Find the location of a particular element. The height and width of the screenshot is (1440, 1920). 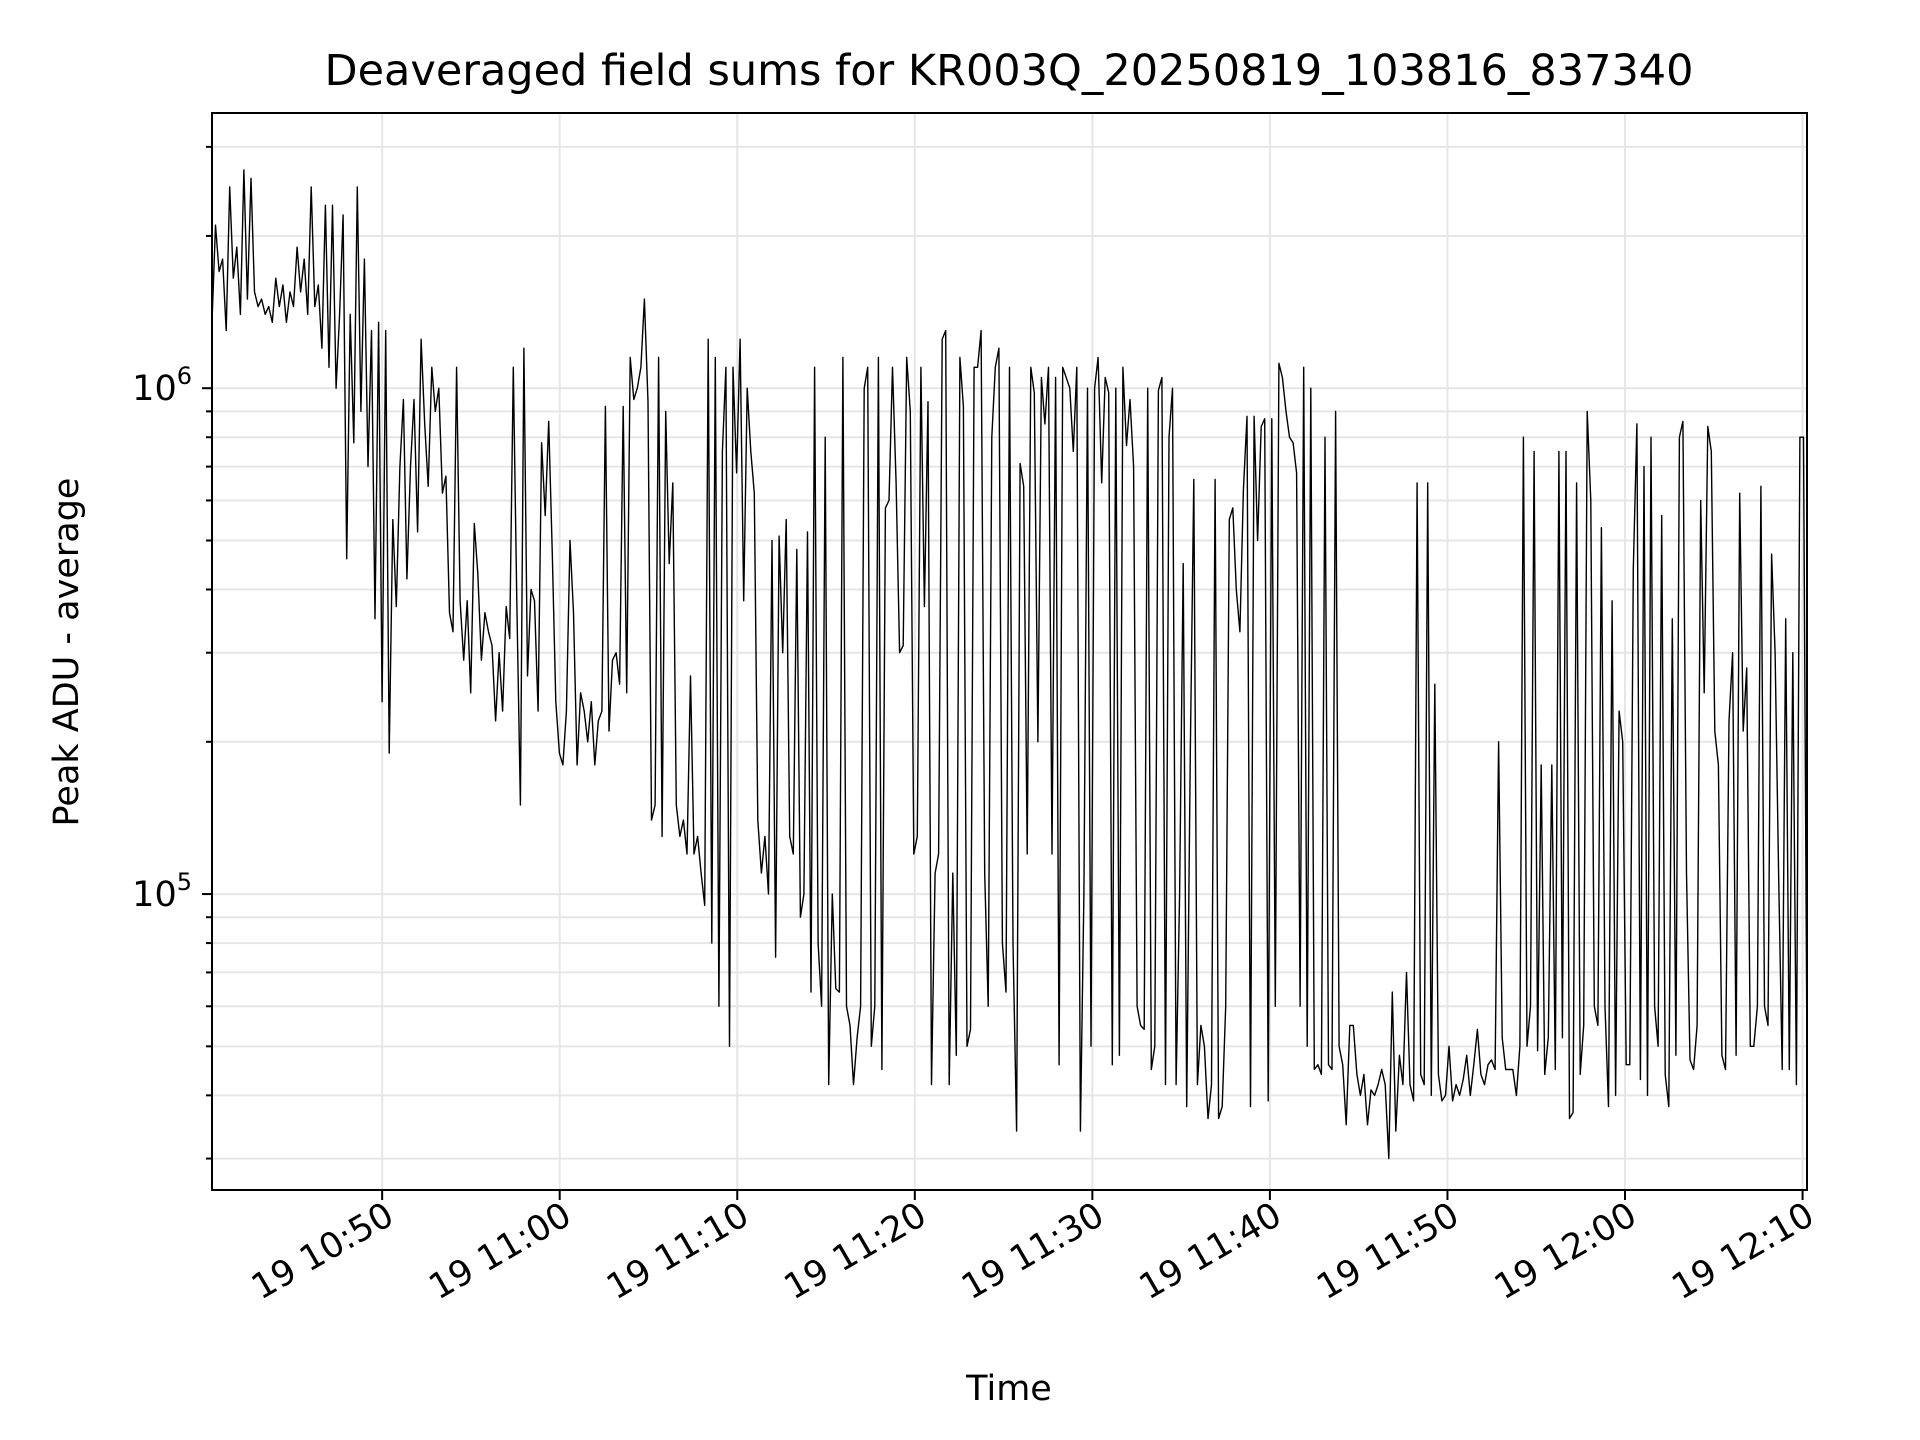

y-tick-label: 10⁶ is located at coordinates (162, 385).